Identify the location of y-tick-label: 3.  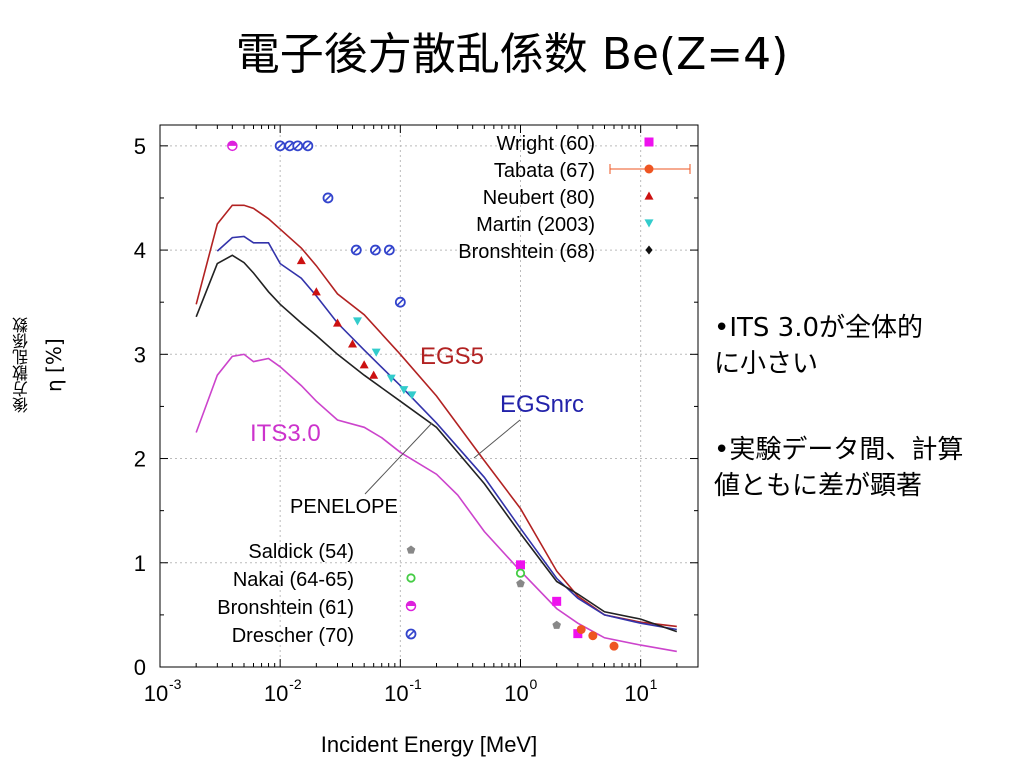
(140, 354).